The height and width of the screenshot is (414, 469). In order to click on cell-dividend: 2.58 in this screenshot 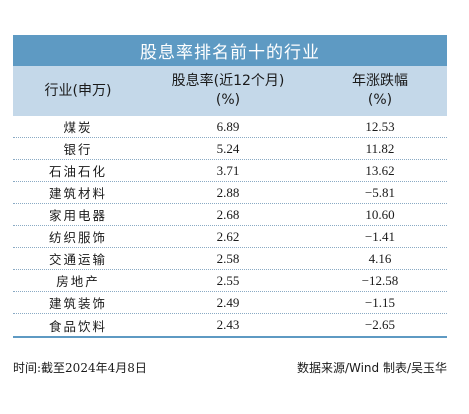, I will do `click(228, 258)`.